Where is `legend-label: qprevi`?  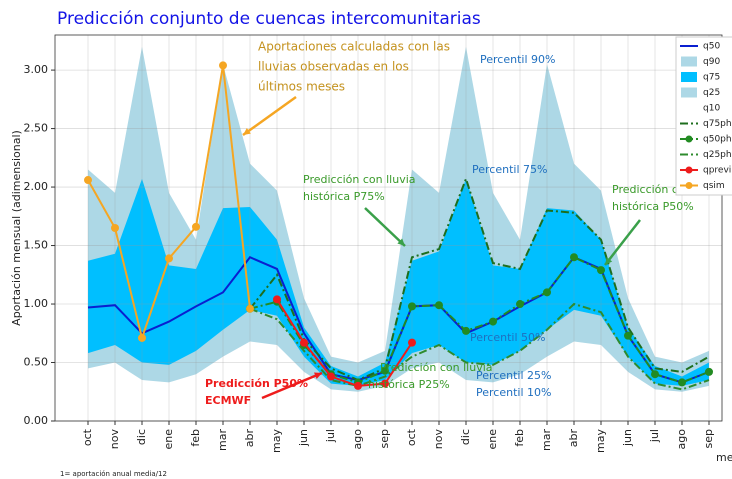
legend-label: qprevi is located at coordinates (717, 171).